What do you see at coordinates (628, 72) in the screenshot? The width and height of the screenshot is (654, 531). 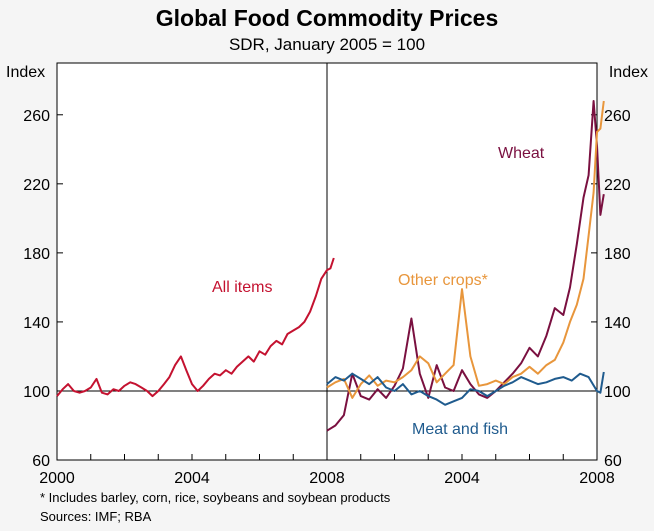 I see `y-axis-label-right: Index` at bounding box center [628, 72].